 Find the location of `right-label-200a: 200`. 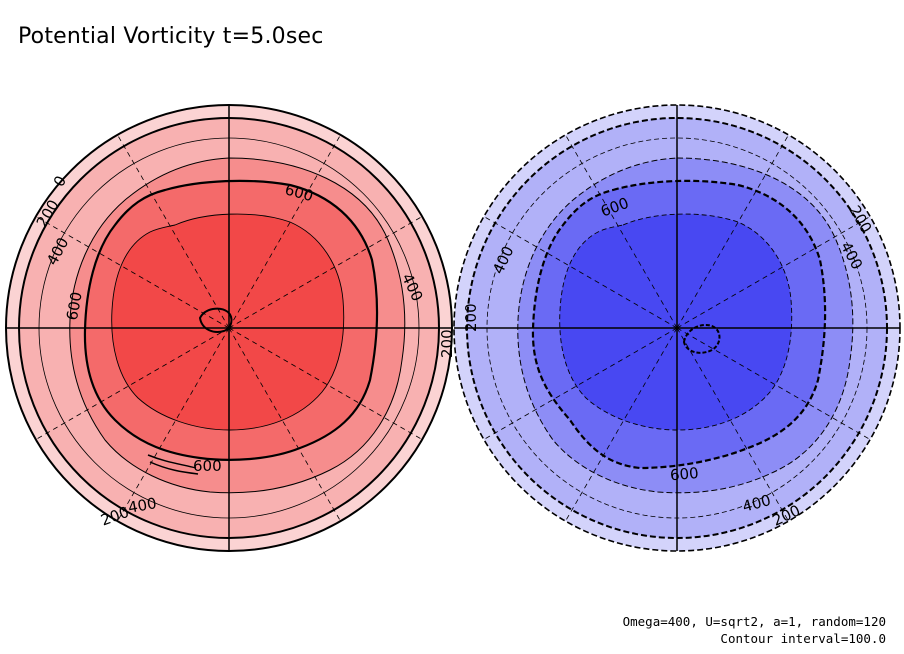

right-label-200a: 200 is located at coordinates (471, 317).